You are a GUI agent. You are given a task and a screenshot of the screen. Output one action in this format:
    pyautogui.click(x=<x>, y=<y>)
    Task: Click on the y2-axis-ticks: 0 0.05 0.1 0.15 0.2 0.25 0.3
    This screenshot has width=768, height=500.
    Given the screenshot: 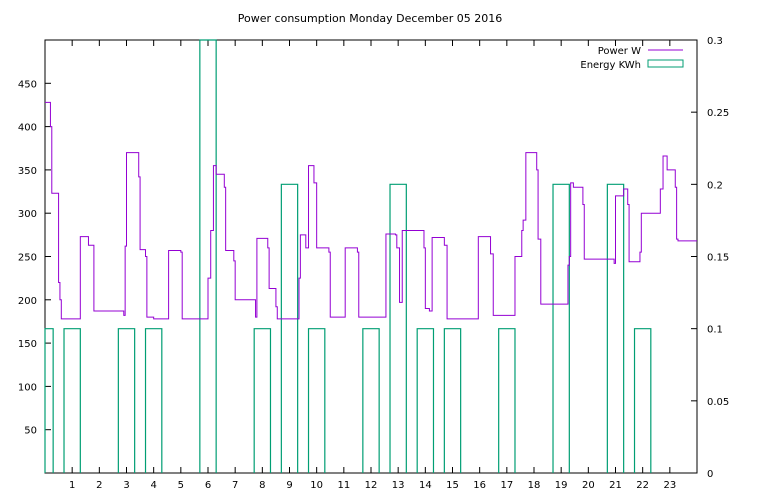 What is the action you would take?
    pyautogui.click(x=710, y=258)
    